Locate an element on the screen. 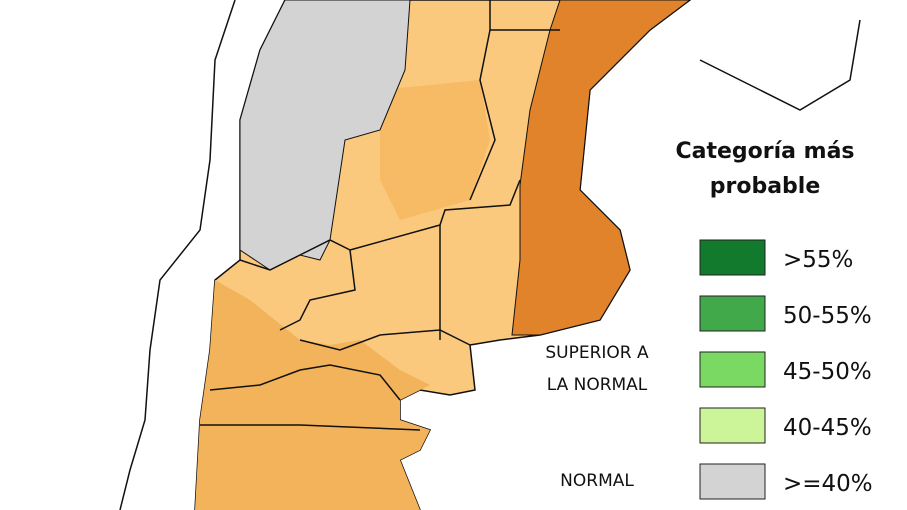  group-label: SUPERIOR A is located at coordinates (597, 353).